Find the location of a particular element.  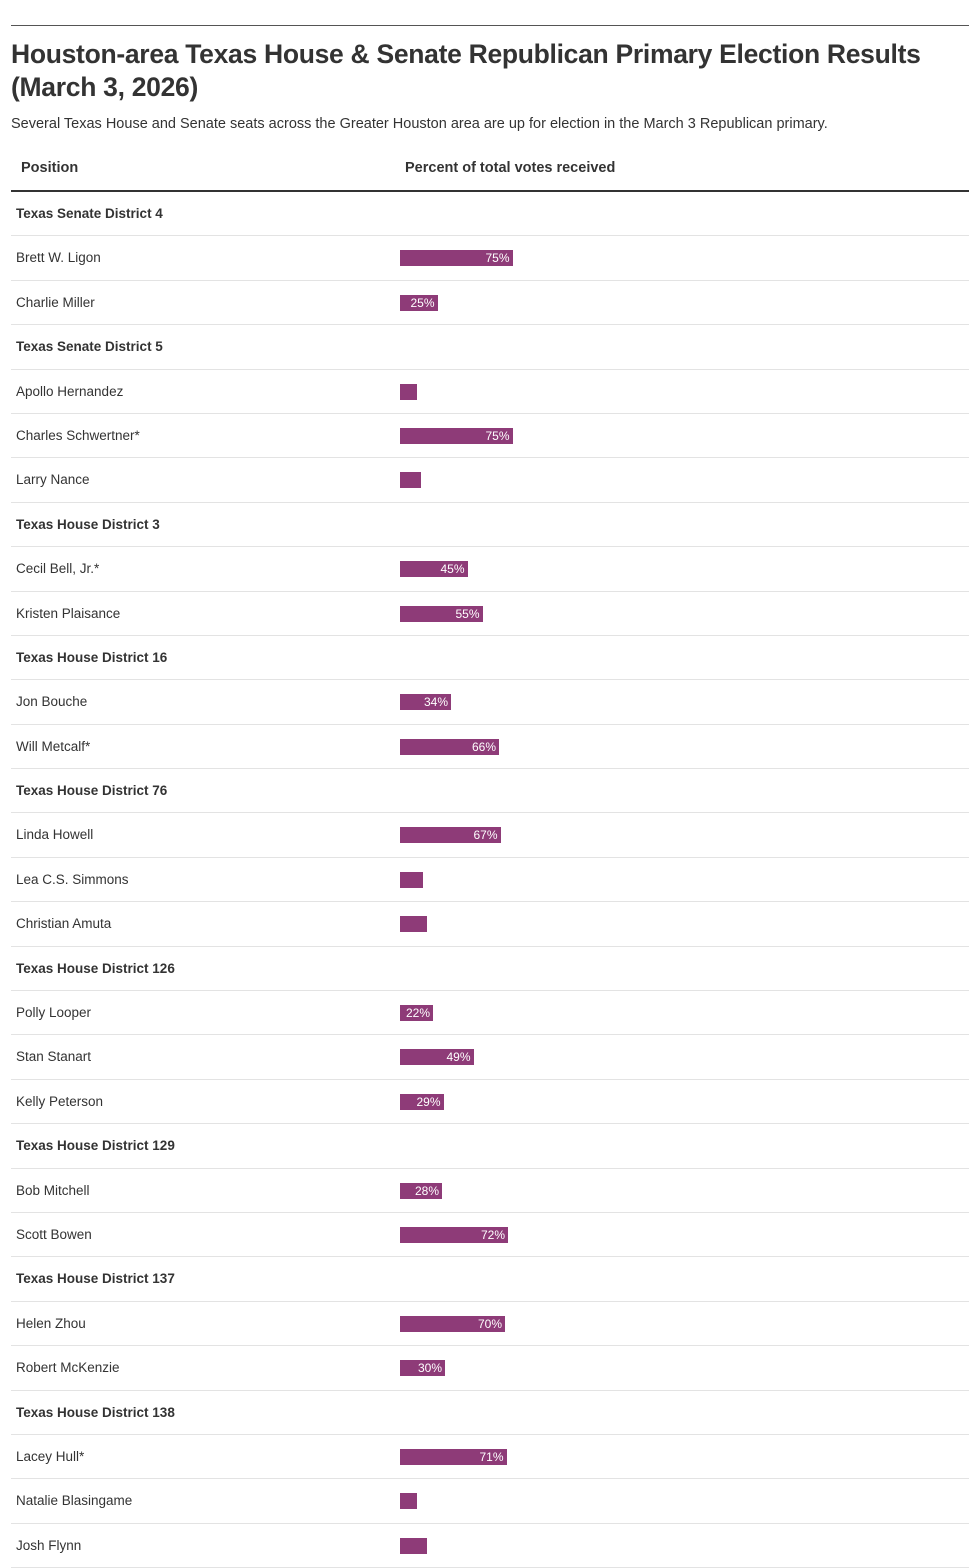

candidate-name: Will Metcalf* is located at coordinates (53, 746).